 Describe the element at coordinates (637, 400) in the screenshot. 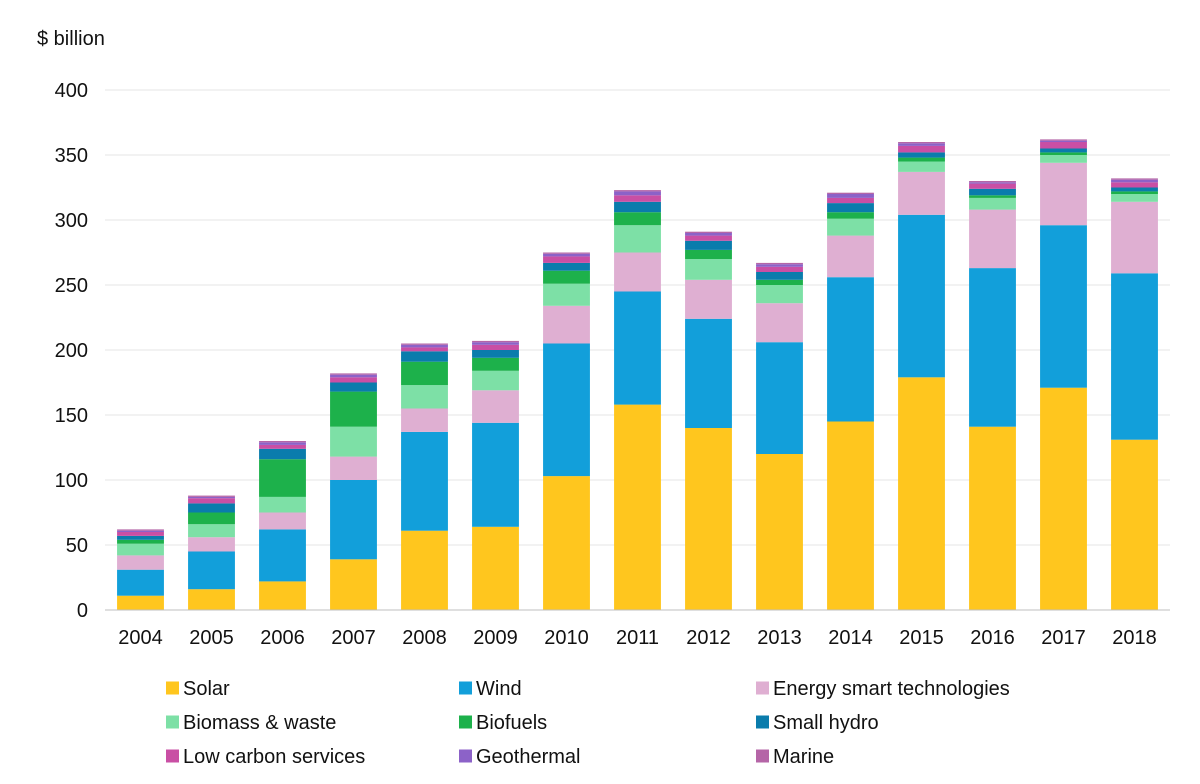

I see `bar-stack-2011` at that location.